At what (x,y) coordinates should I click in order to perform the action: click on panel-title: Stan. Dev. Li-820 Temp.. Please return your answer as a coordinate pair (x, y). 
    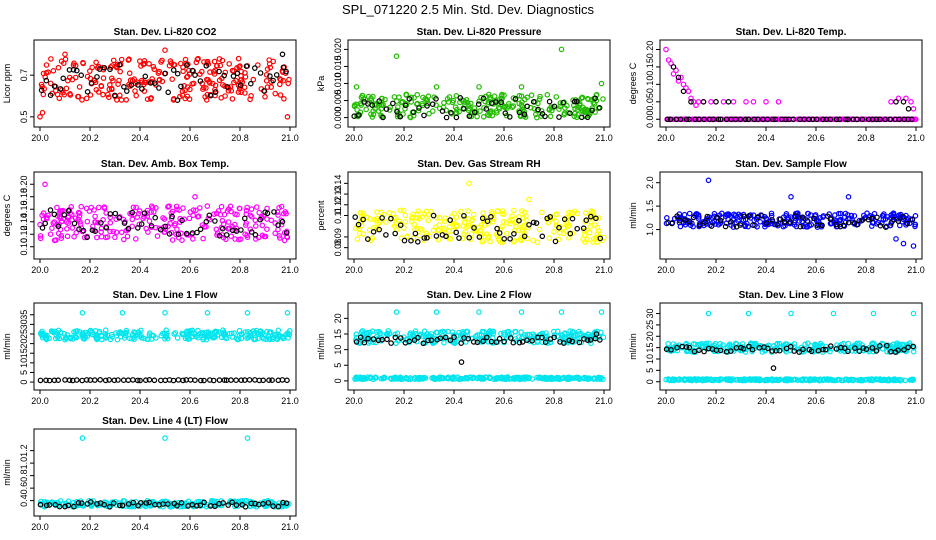
    Looking at the image, I should click on (791, 32).